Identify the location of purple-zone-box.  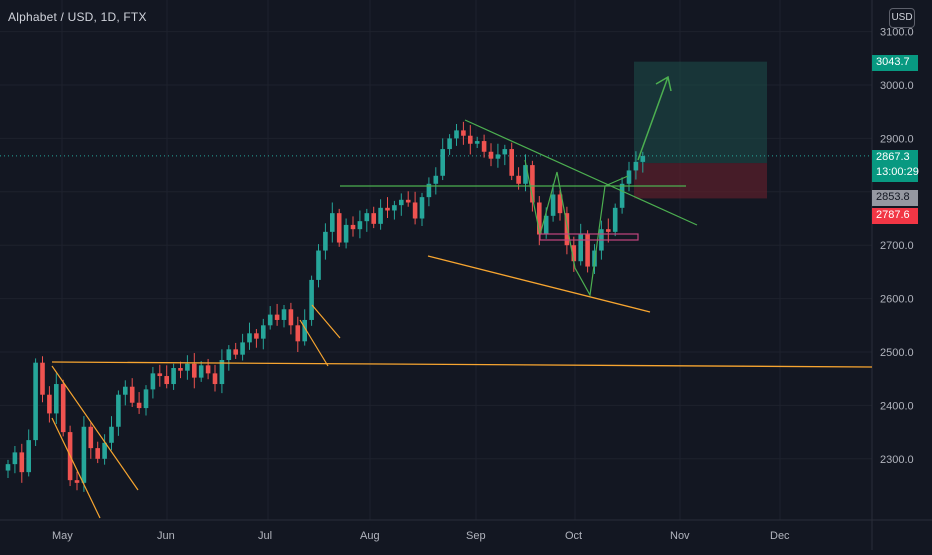
(589, 237).